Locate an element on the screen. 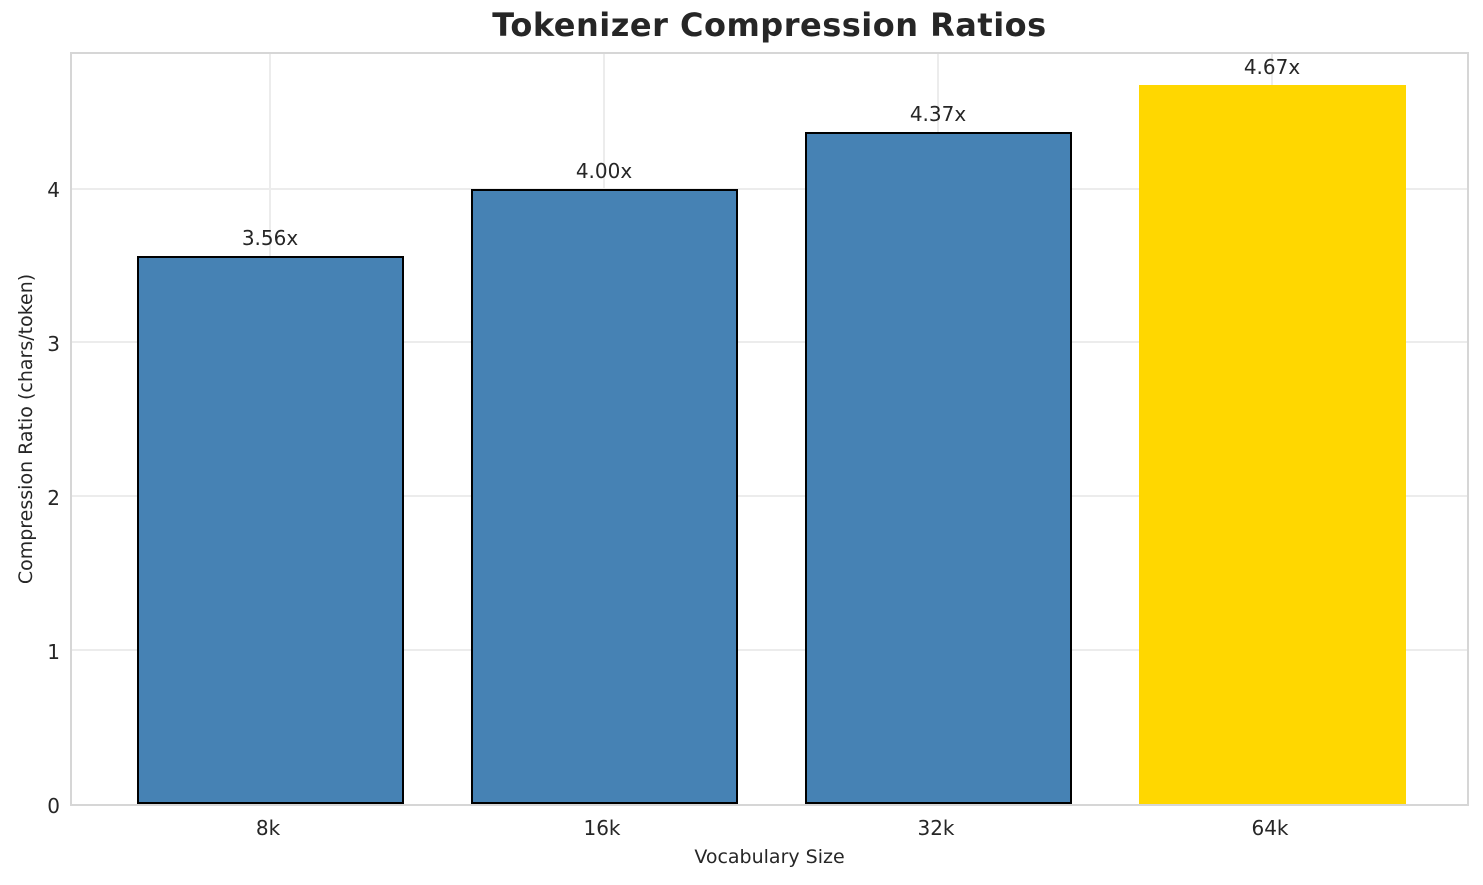  y-tick-label: 2 is located at coordinates (53, 498).